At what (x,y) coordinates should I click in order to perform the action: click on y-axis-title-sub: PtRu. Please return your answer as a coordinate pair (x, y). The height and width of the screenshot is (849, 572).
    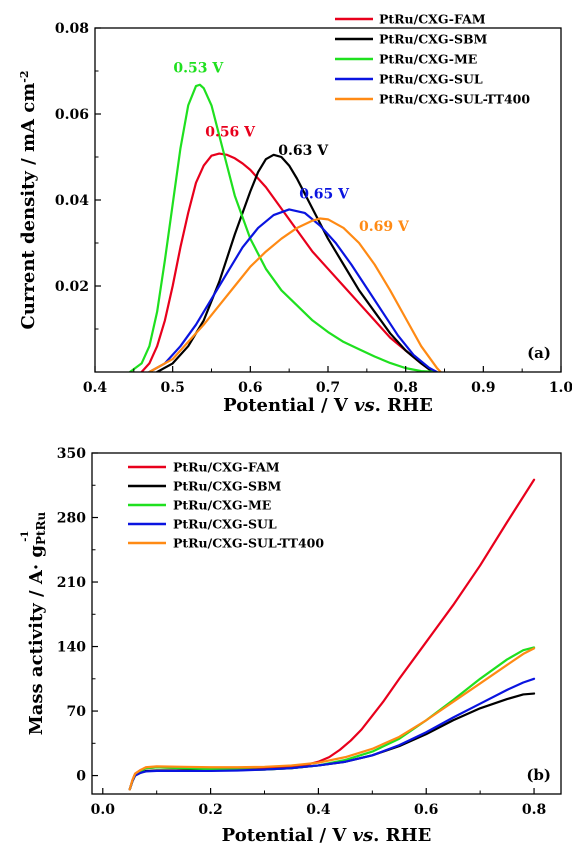
    Looking at the image, I should click on (41, 529).